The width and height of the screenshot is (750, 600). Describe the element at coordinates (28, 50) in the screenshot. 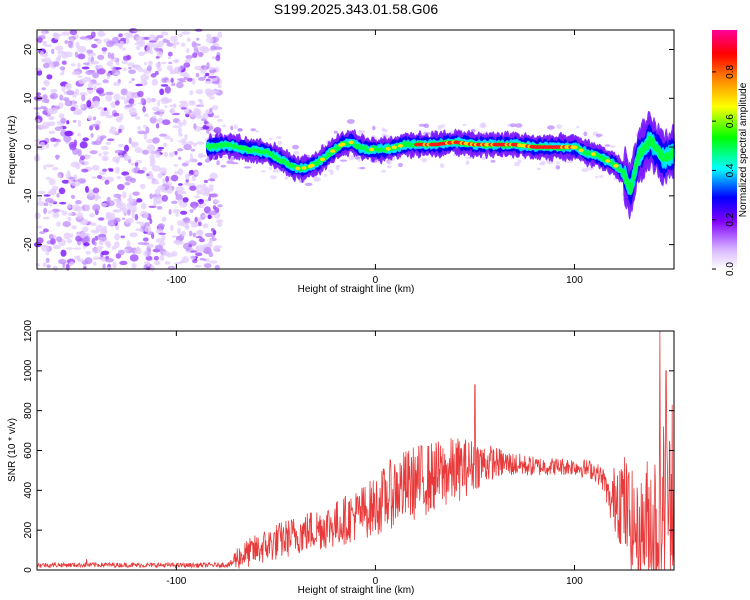

I see `heatmap-ytick-label: 20` at that location.